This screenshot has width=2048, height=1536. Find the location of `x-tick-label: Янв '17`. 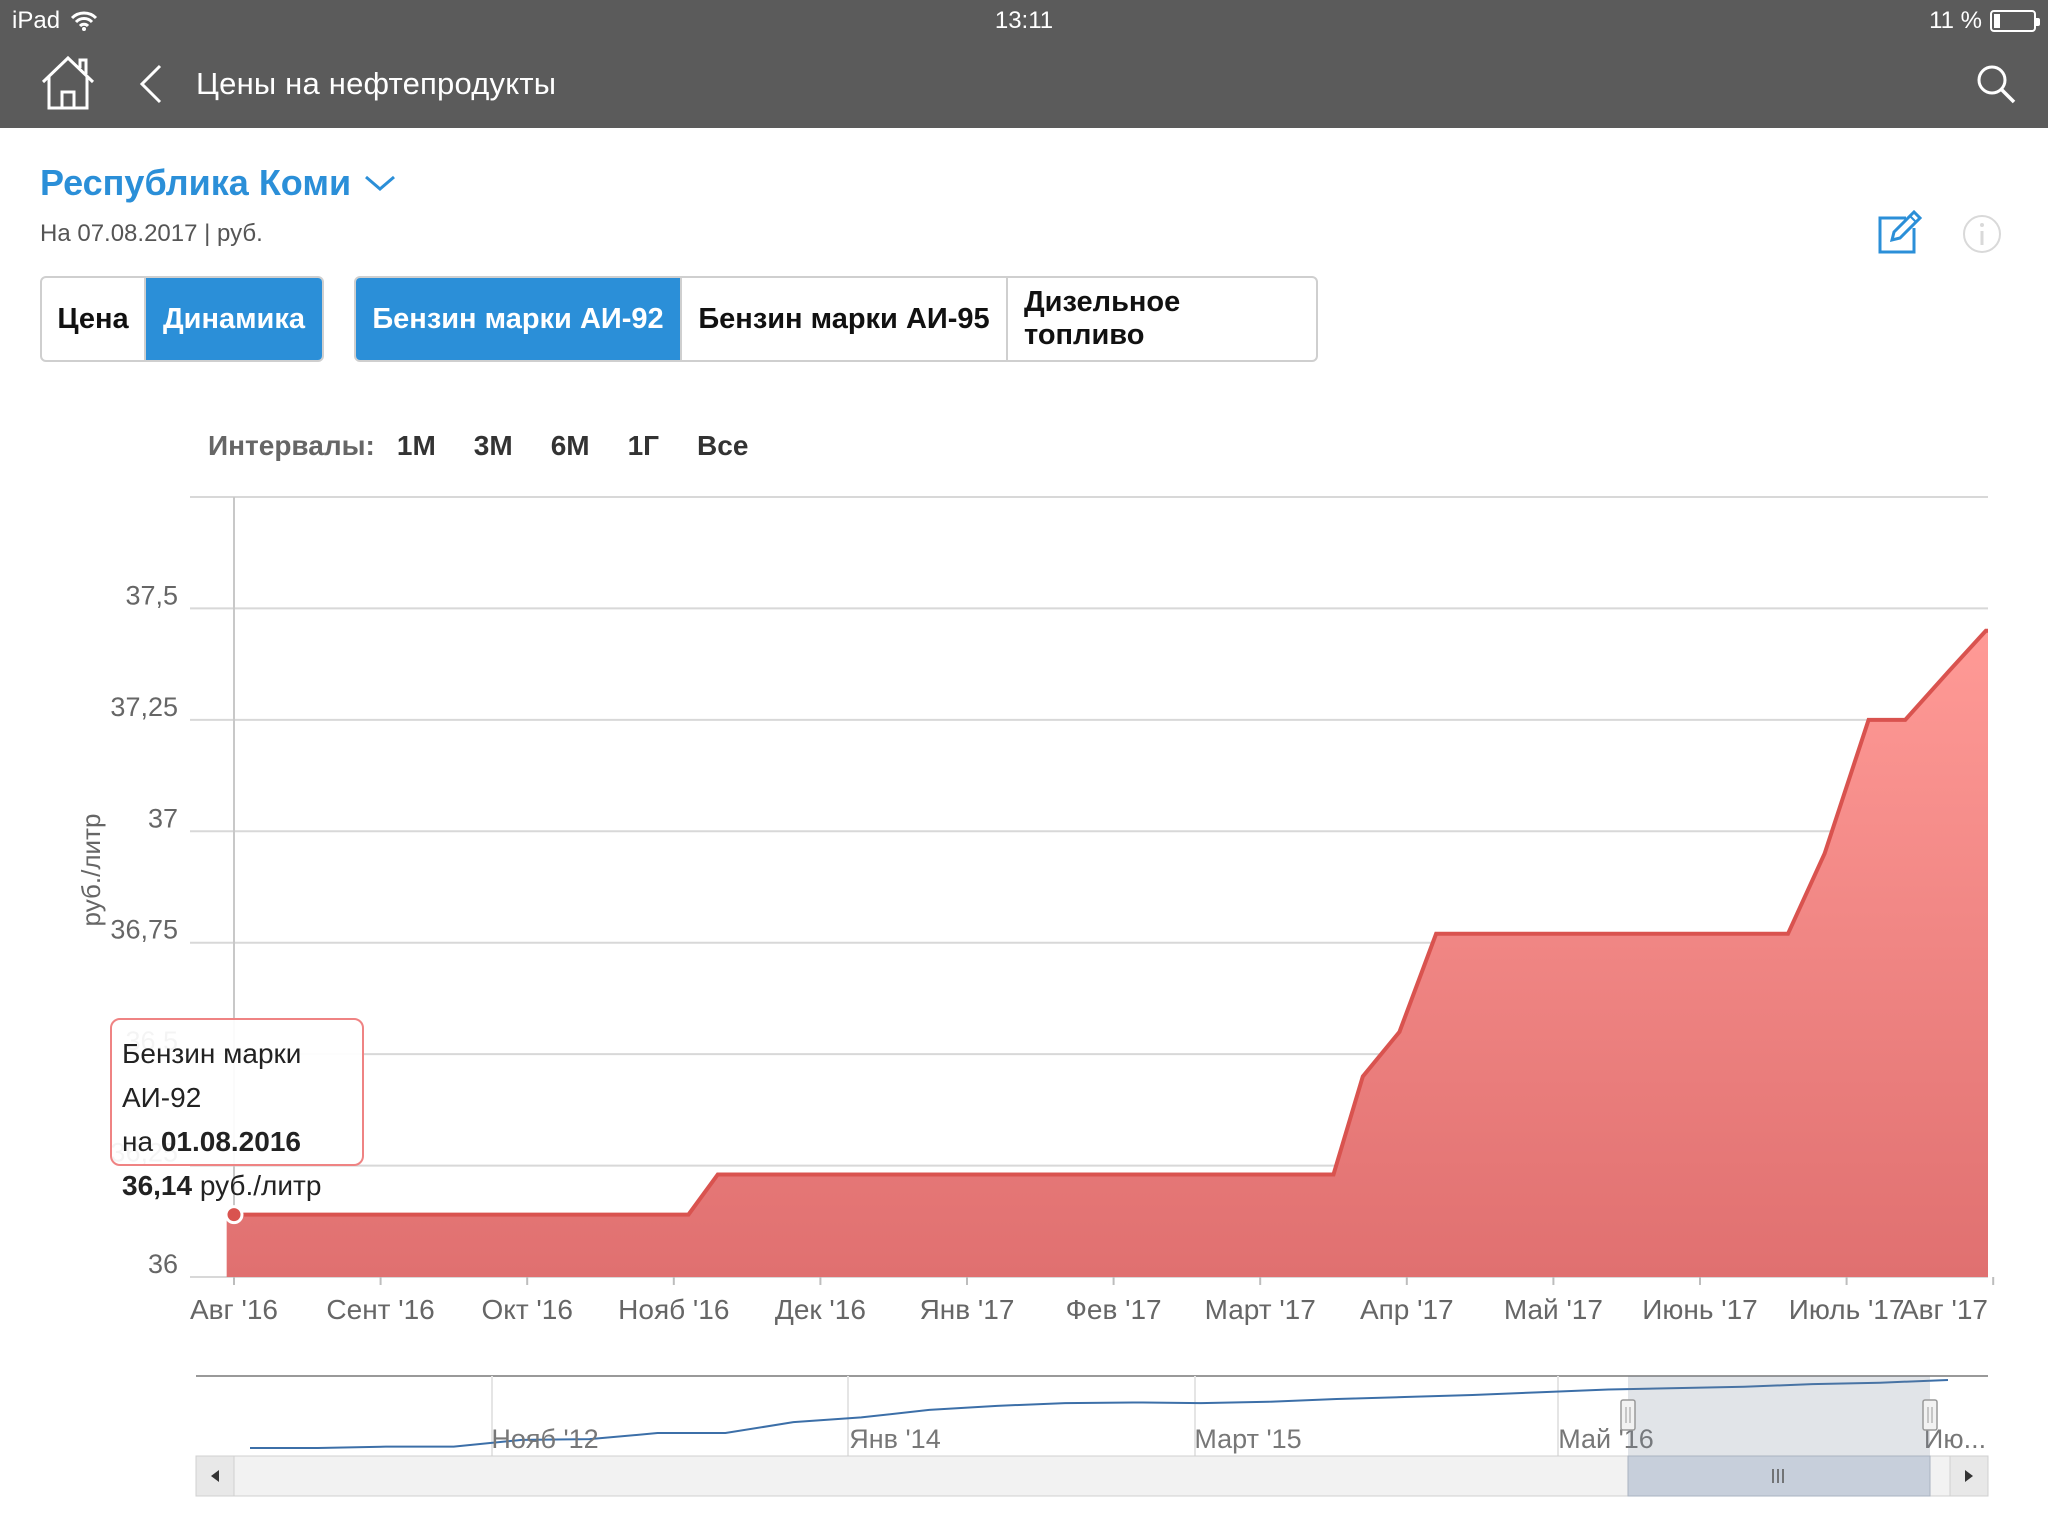

x-tick-label: Янв '17 is located at coordinates (967, 1309).